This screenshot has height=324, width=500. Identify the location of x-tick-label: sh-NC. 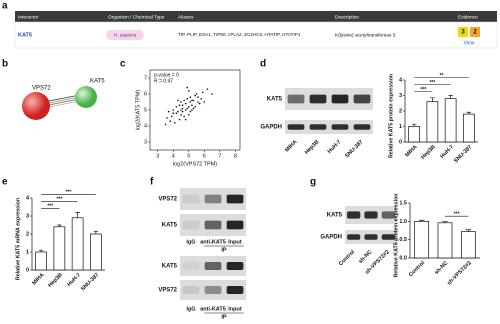
(442, 268).